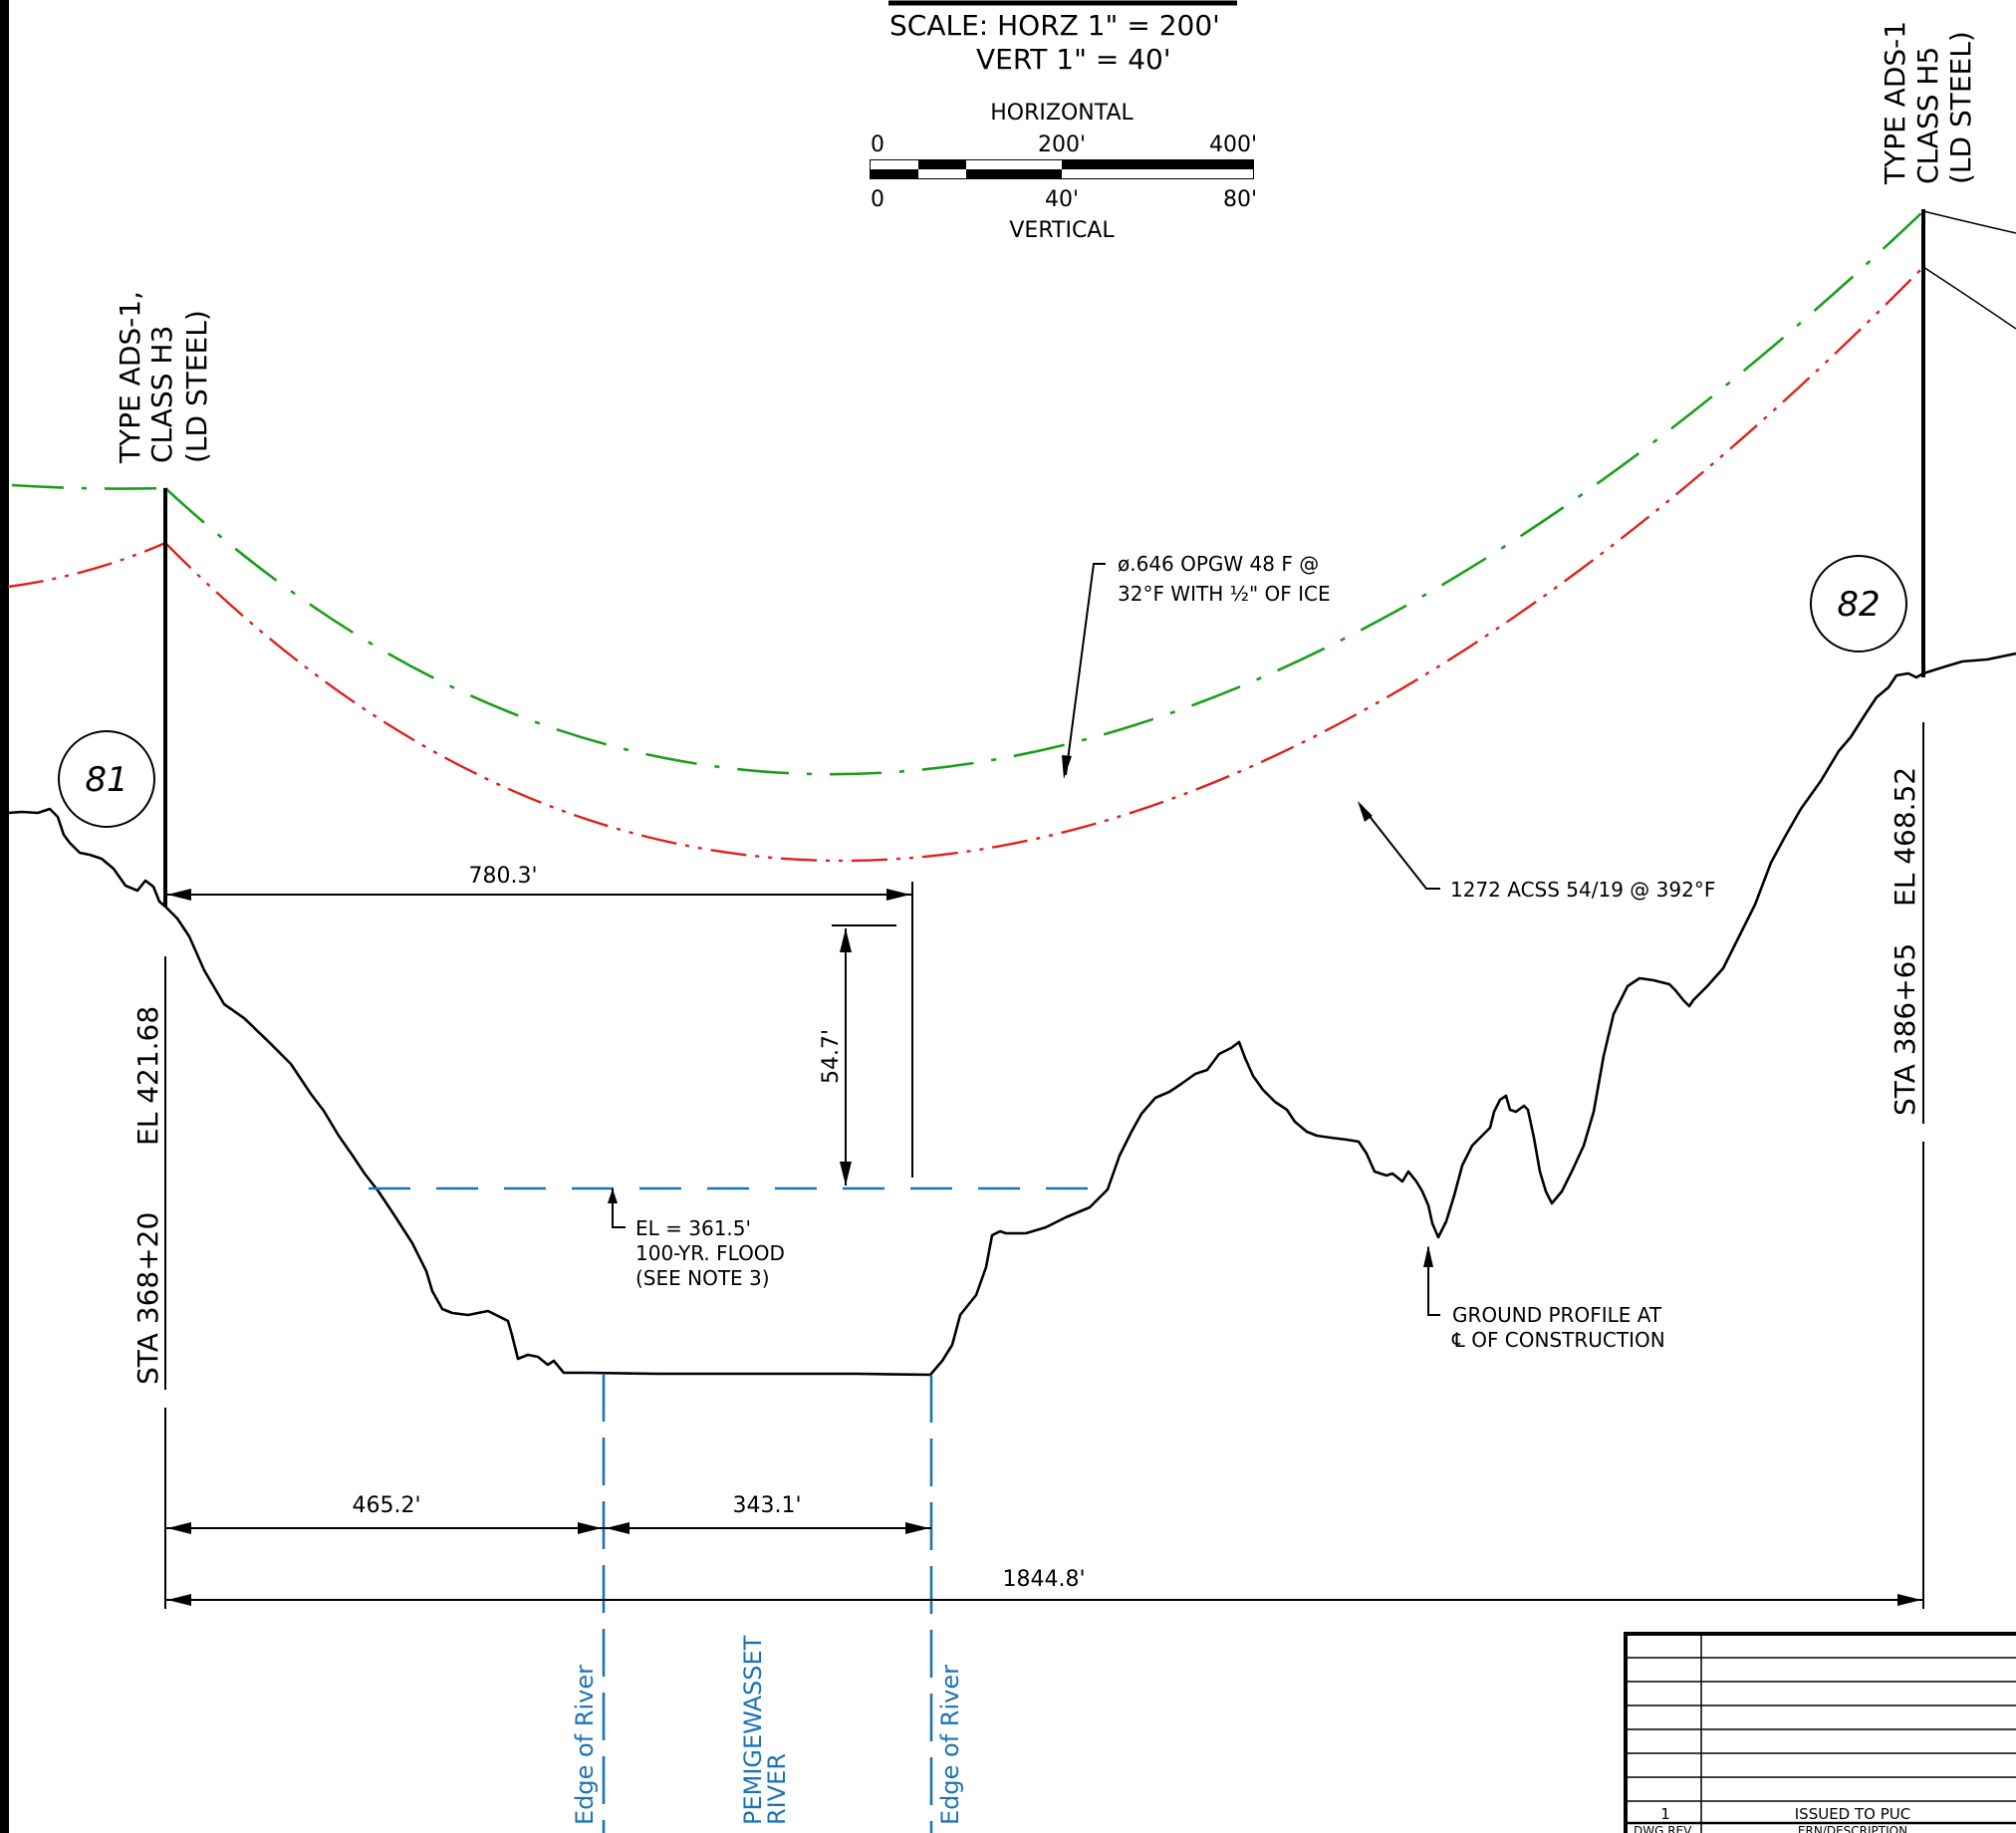 Image resolution: width=2016 pixels, height=1833 pixels. I want to click on opgw-callout-line-1: ø.646 OPGW 48 F @, so click(1218, 564).